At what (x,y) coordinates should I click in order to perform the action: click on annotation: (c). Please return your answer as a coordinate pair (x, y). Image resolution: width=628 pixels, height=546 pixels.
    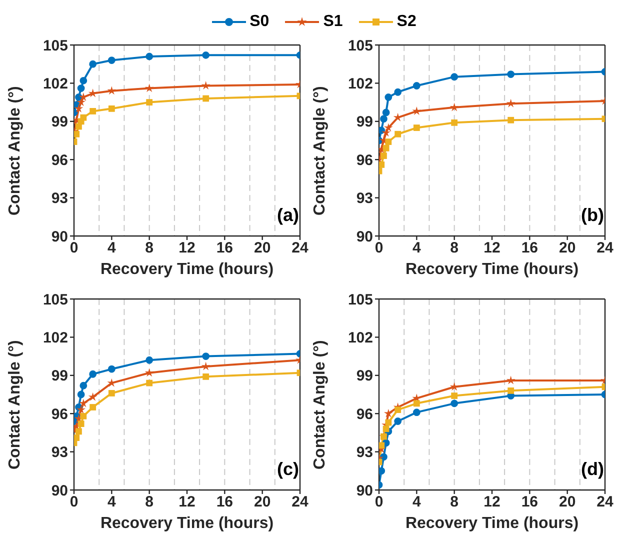
    Looking at the image, I should click on (288, 469).